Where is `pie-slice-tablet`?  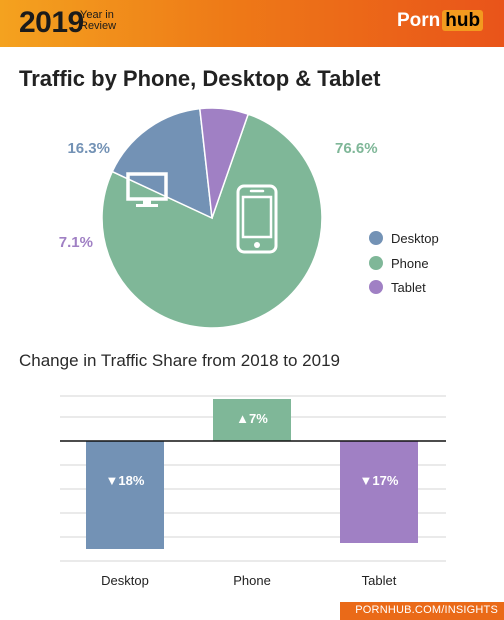 pie-slice-tablet is located at coordinates (224, 163).